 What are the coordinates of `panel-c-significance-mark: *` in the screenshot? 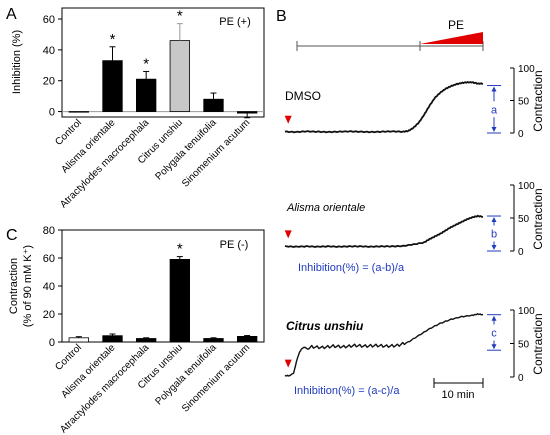 It's located at (180, 249).